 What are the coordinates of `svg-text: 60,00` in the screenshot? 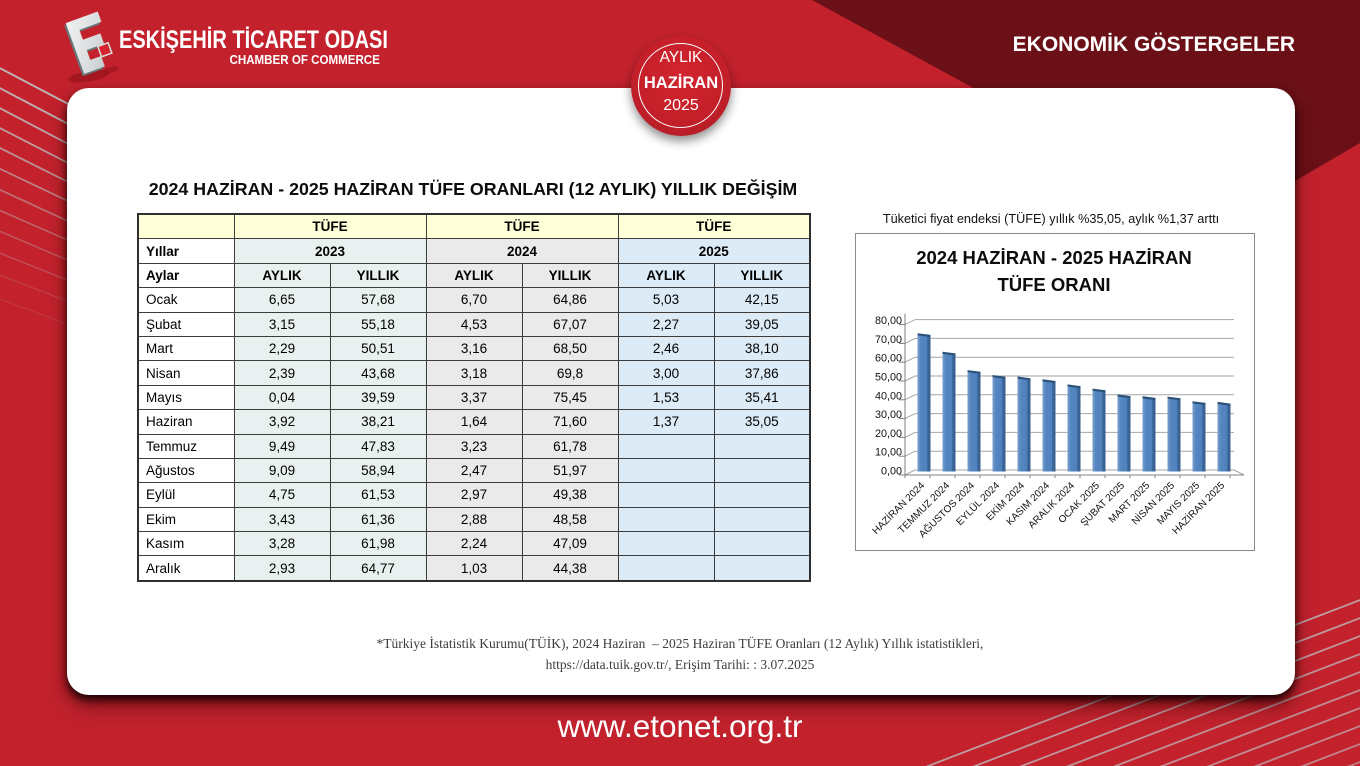 It's located at (888, 359).